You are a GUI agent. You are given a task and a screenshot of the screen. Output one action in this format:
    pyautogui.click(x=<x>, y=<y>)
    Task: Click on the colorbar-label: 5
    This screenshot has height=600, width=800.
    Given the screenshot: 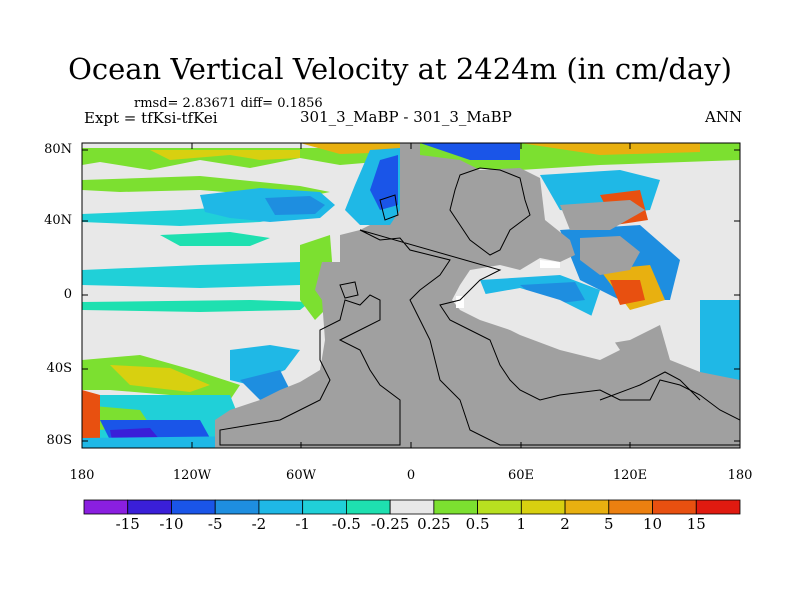 What is the action you would take?
    pyautogui.click(x=609, y=524)
    